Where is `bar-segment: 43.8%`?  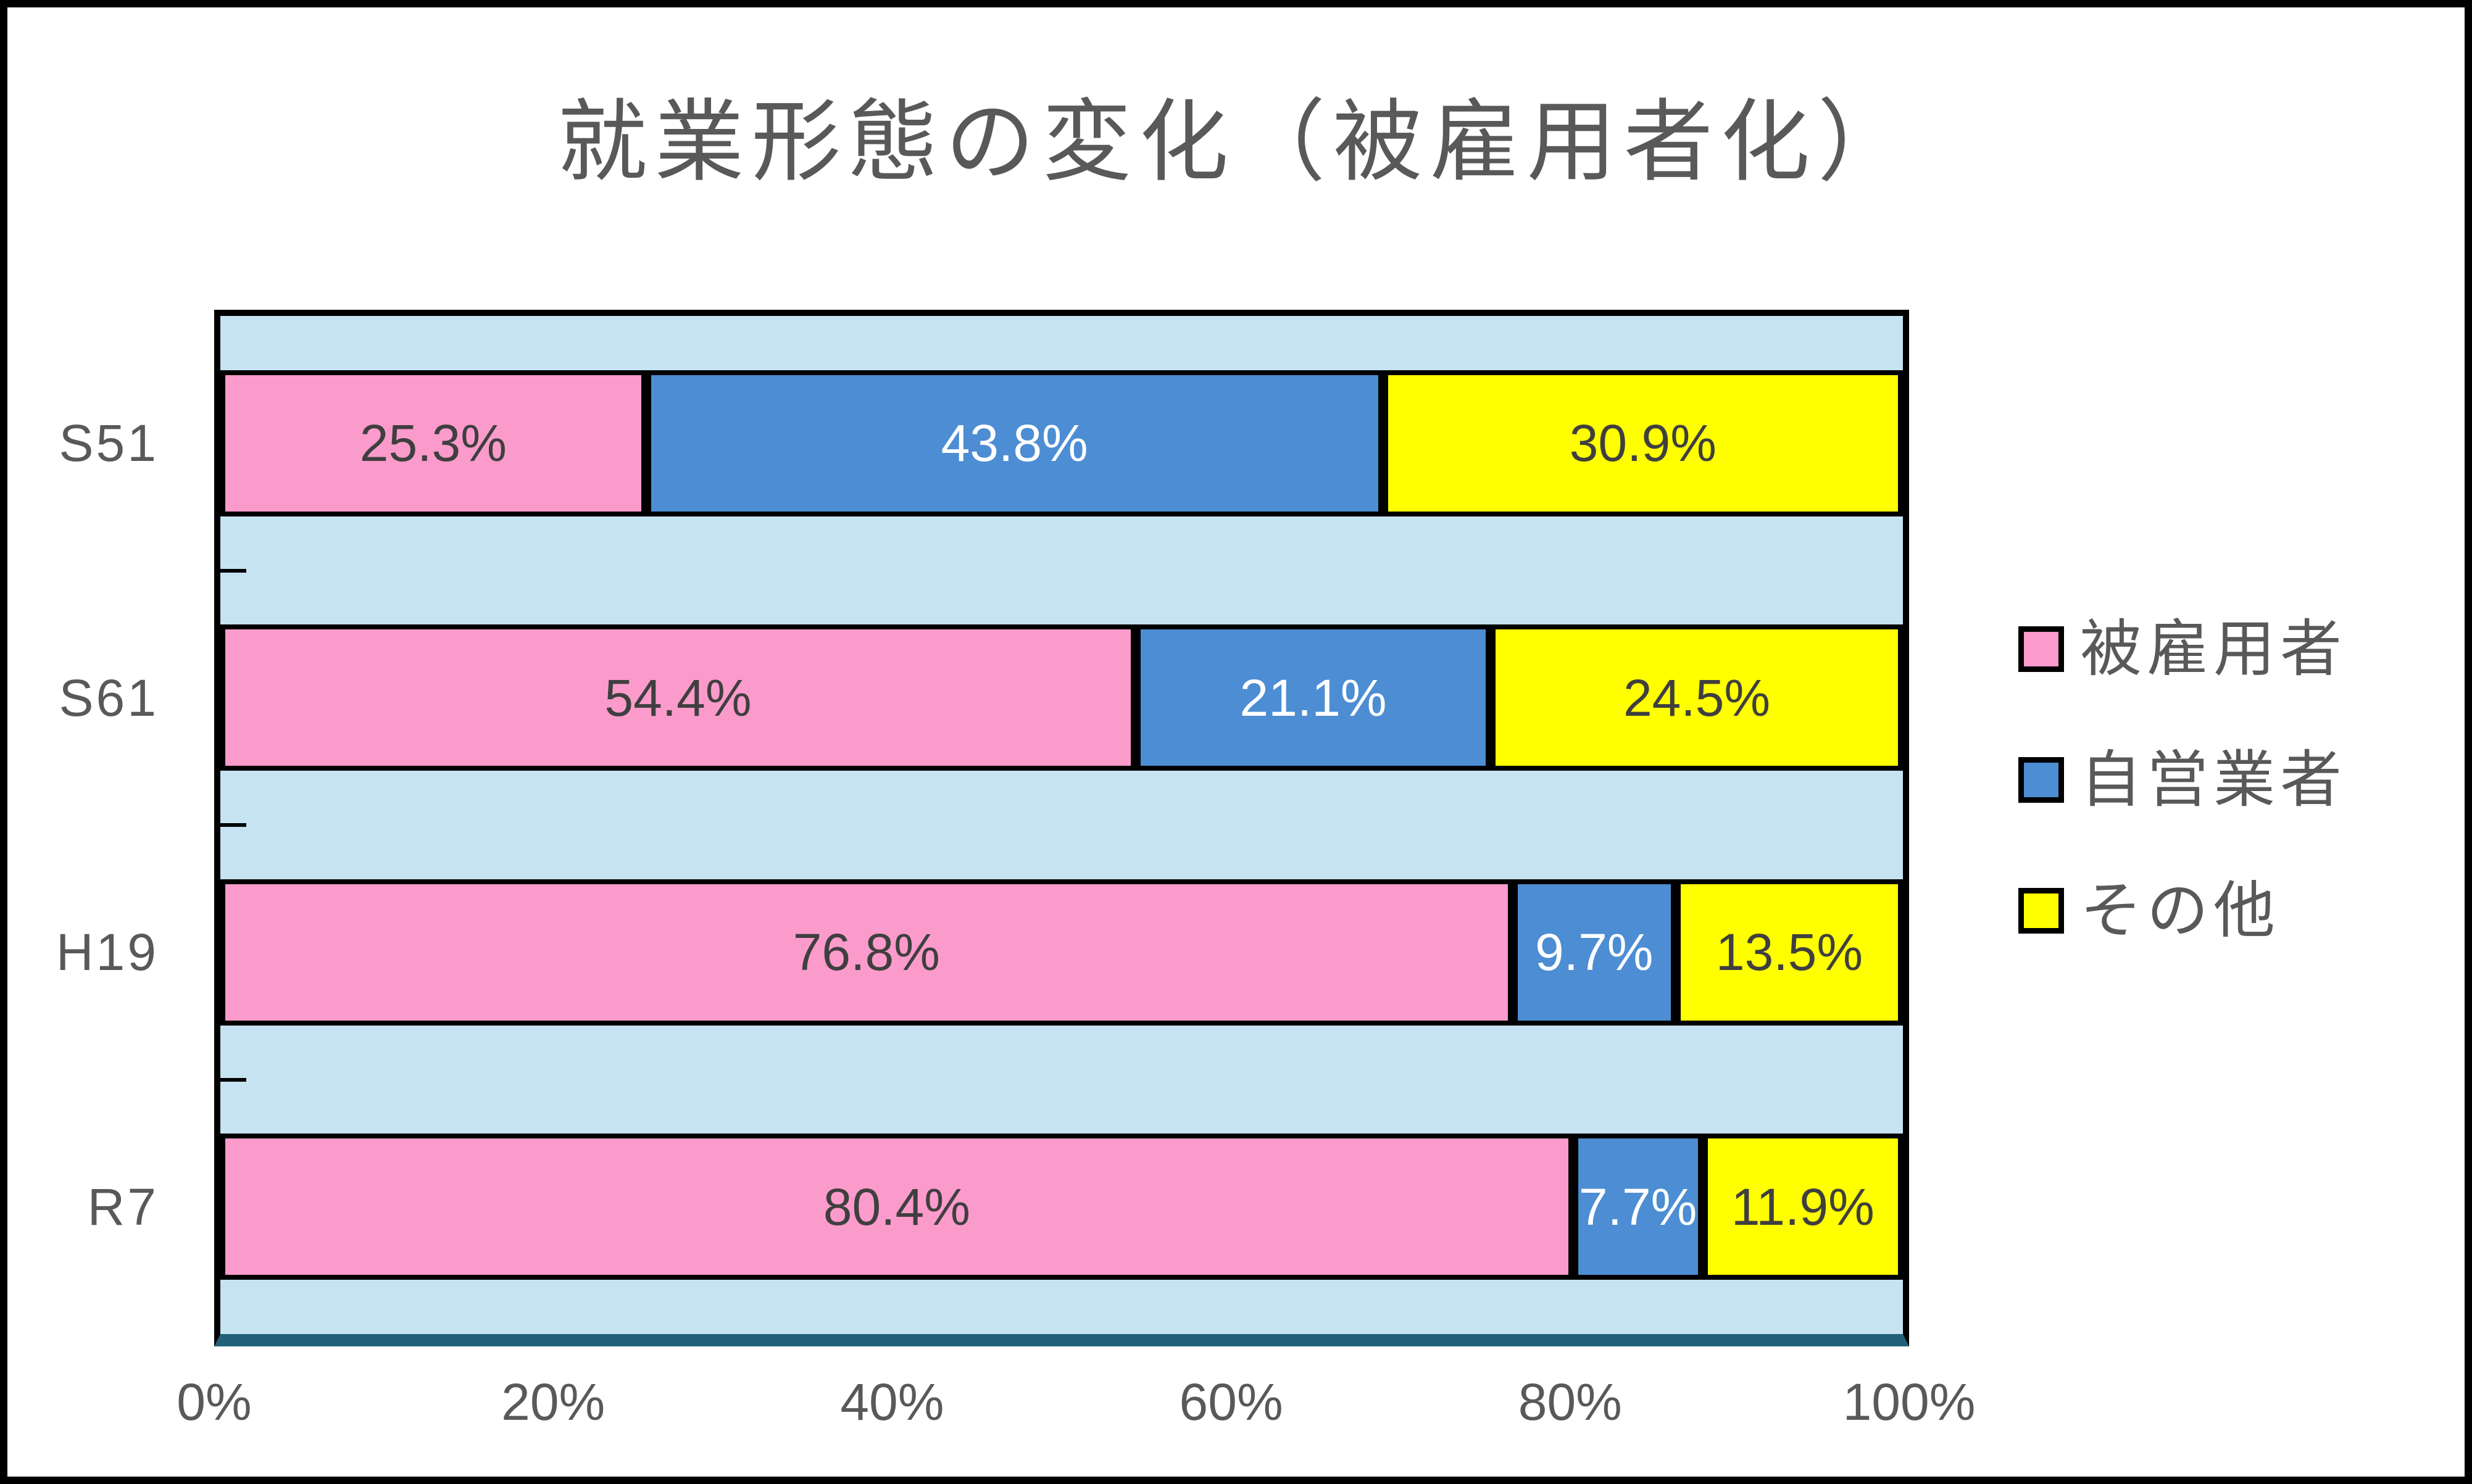
bar-segment: 43.8% is located at coordinates (1014, 443).